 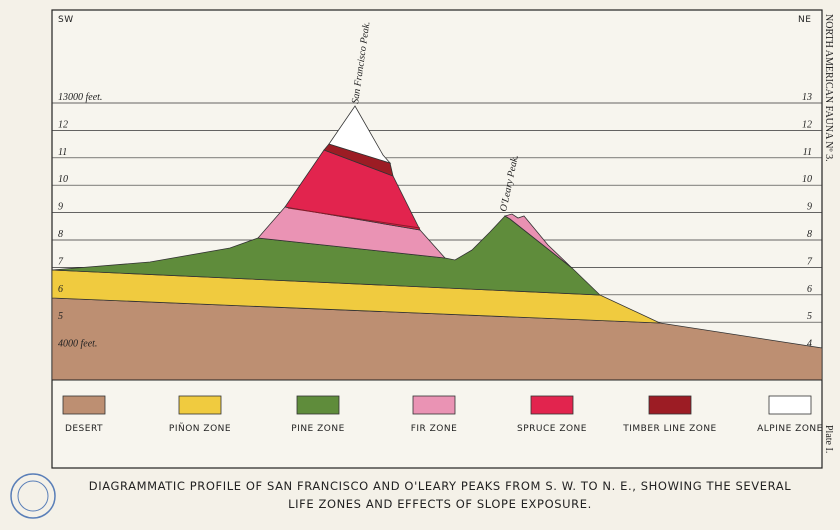 I want to click on library-stamp, so click(x=33, y=496).